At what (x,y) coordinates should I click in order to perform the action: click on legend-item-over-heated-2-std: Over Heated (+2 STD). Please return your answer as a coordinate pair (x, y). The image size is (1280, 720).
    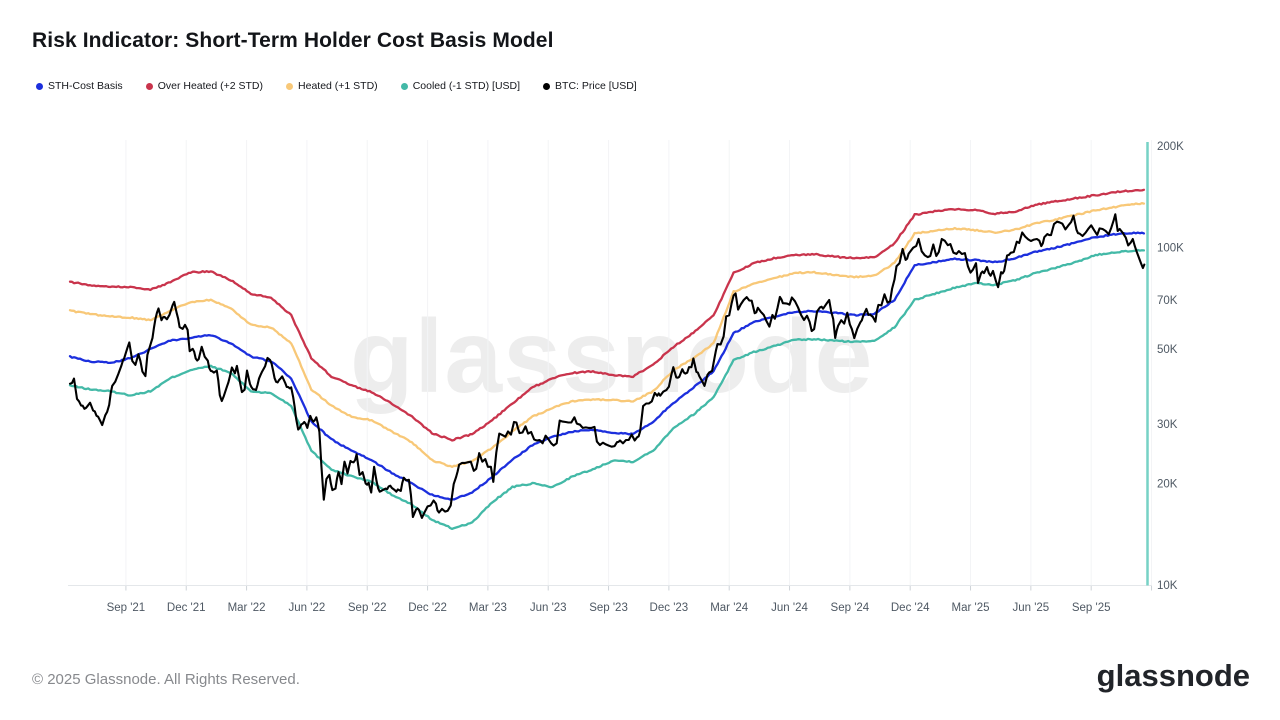
    Looking at the image, I should click on (204, 86).